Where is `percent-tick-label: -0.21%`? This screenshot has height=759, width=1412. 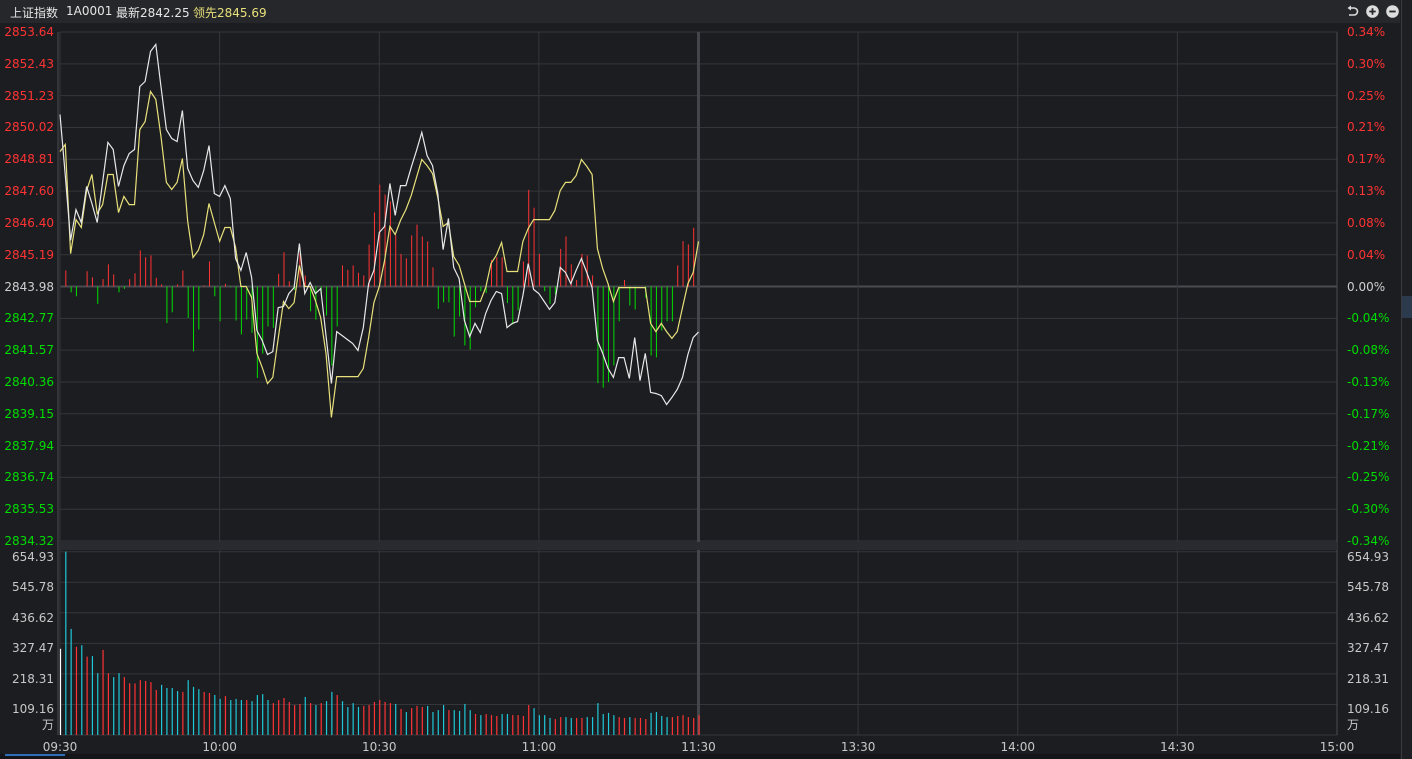 percent-tick-label: -0.21% is located at coordinates (1368, 445).